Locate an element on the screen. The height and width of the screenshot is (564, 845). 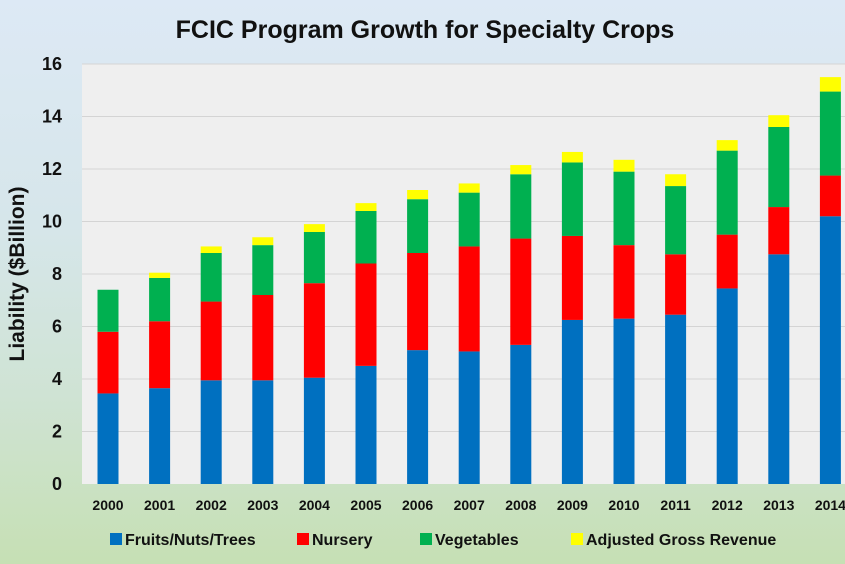
bar-vegetables-2012 is located at coordinates (727, 192).